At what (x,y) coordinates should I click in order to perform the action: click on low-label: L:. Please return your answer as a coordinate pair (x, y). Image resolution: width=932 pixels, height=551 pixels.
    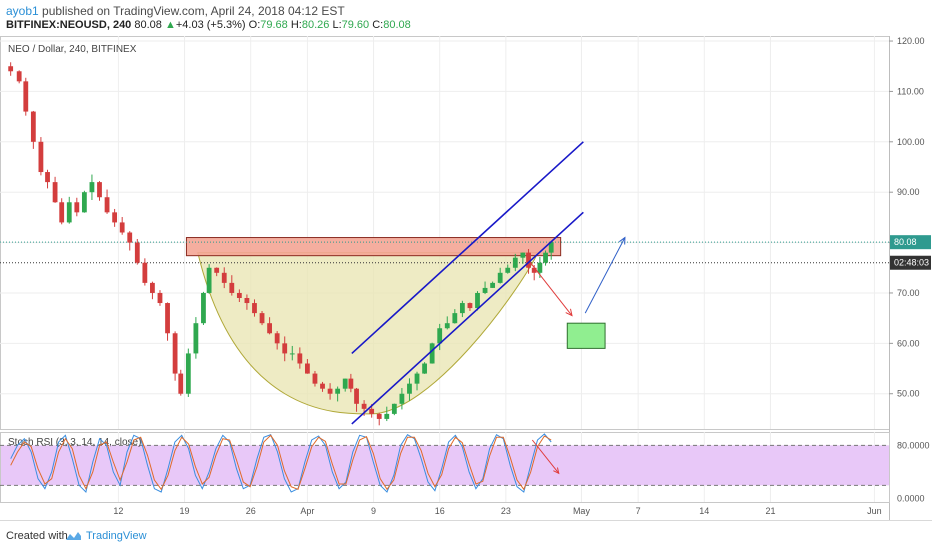
    Looking at the image, I should click on (337, 25).